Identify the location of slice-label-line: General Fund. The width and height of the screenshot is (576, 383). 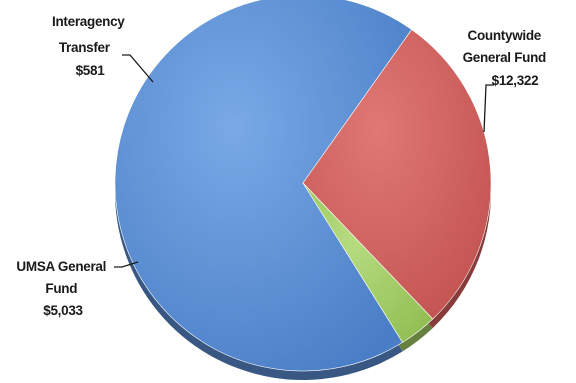
(504, 57).